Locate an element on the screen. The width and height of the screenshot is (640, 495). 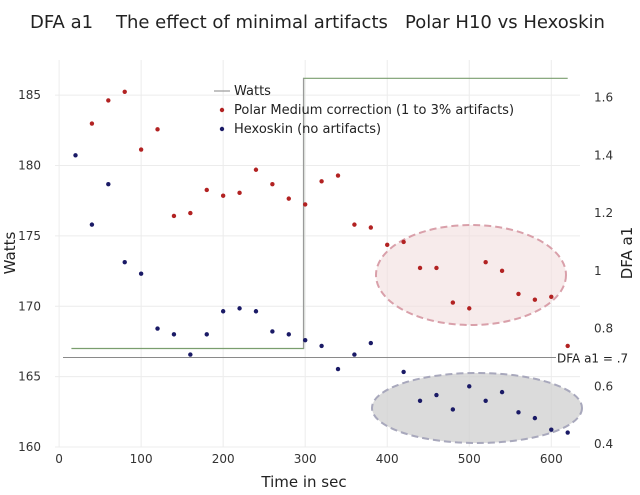
y-right-tick-label: 0.6 is located at coordinates (603, 386).